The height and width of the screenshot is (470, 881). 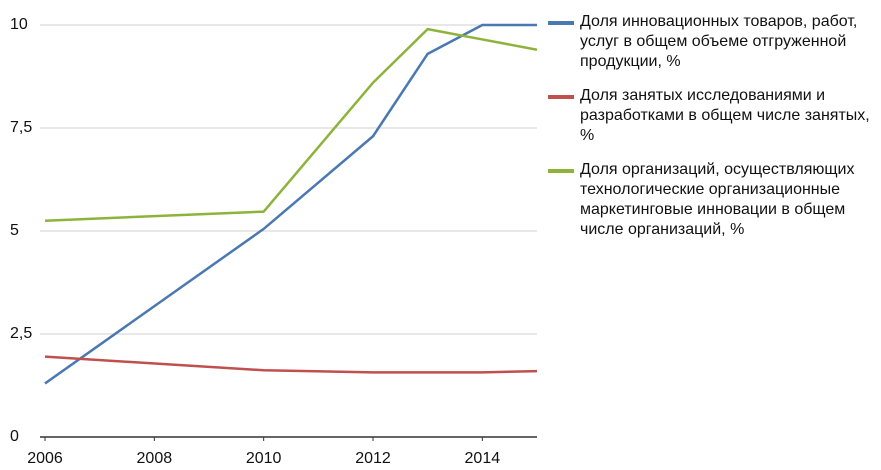 I want to click on y-tick-label: 5, so click(x=14, y=230).